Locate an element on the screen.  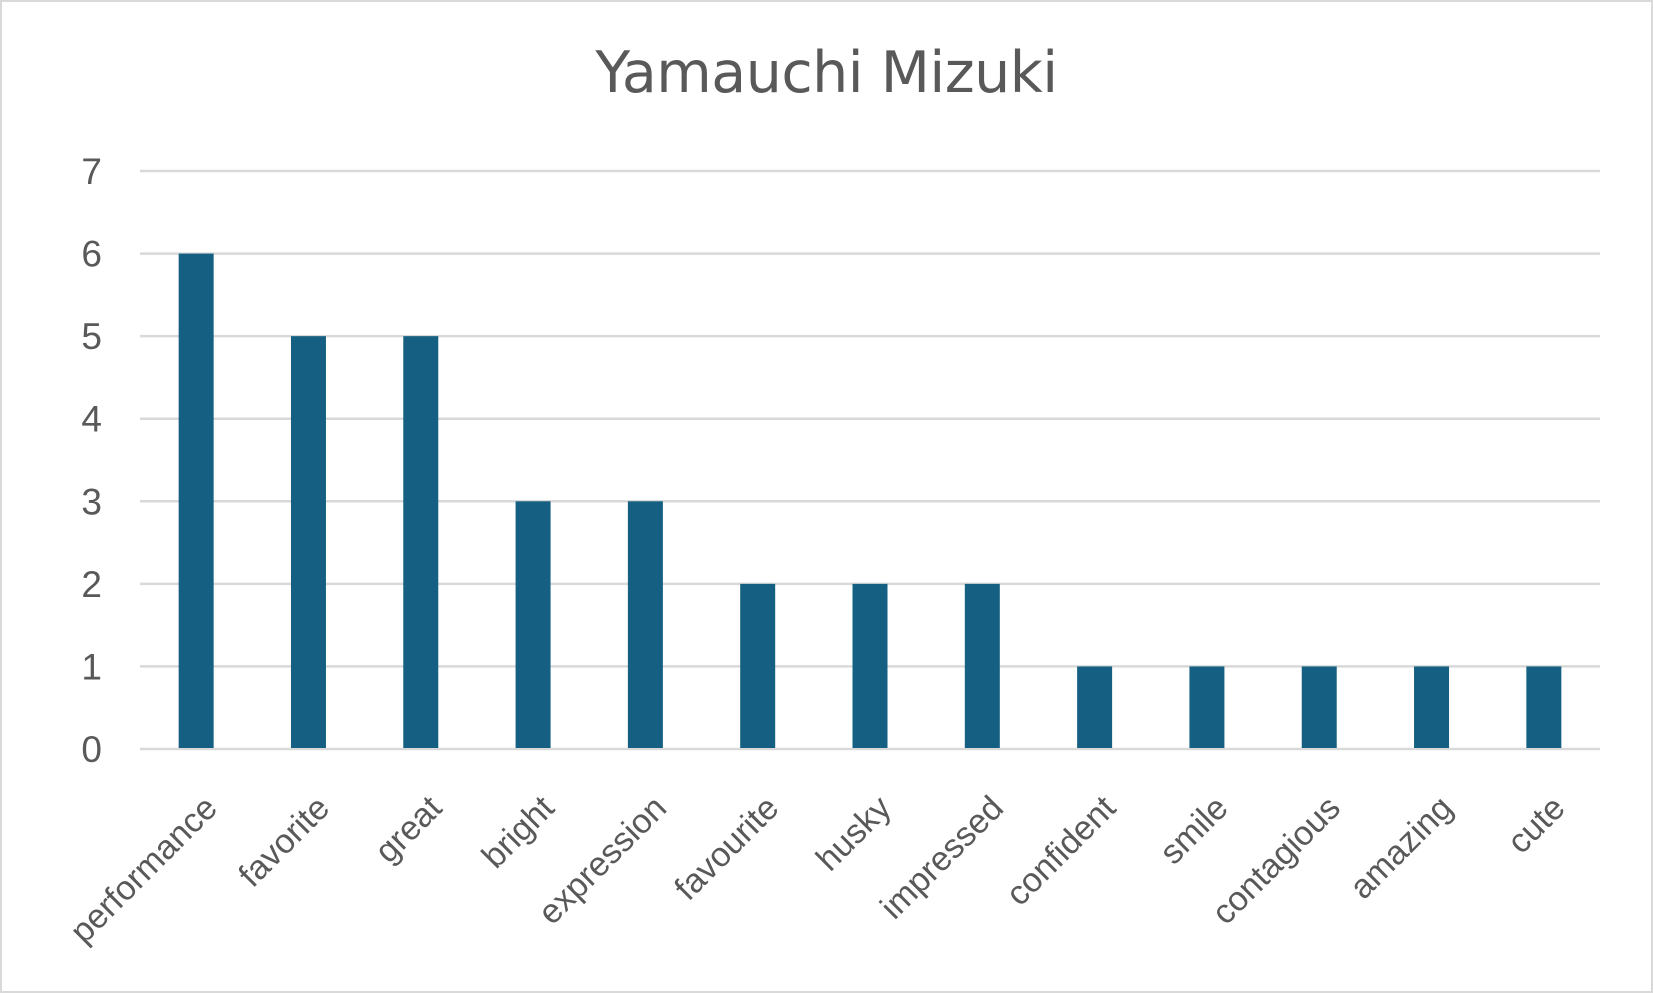
x-tick-label: cute is located at coordinates (1536, 825).